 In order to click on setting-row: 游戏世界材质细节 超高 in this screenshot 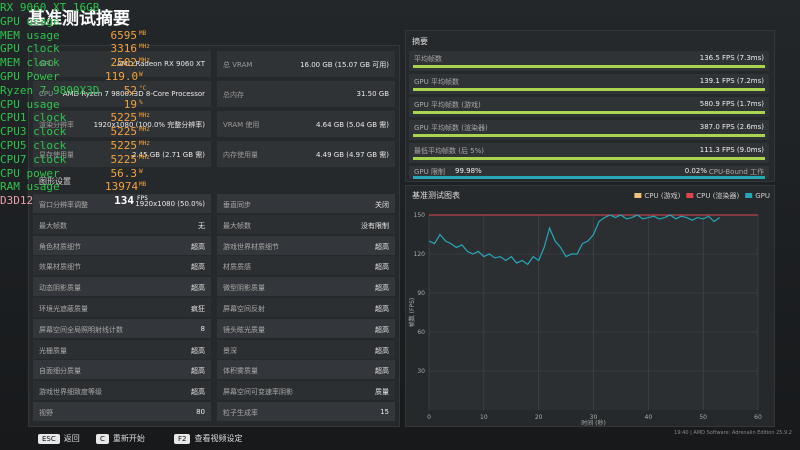, I will do `click(306, 245)`.